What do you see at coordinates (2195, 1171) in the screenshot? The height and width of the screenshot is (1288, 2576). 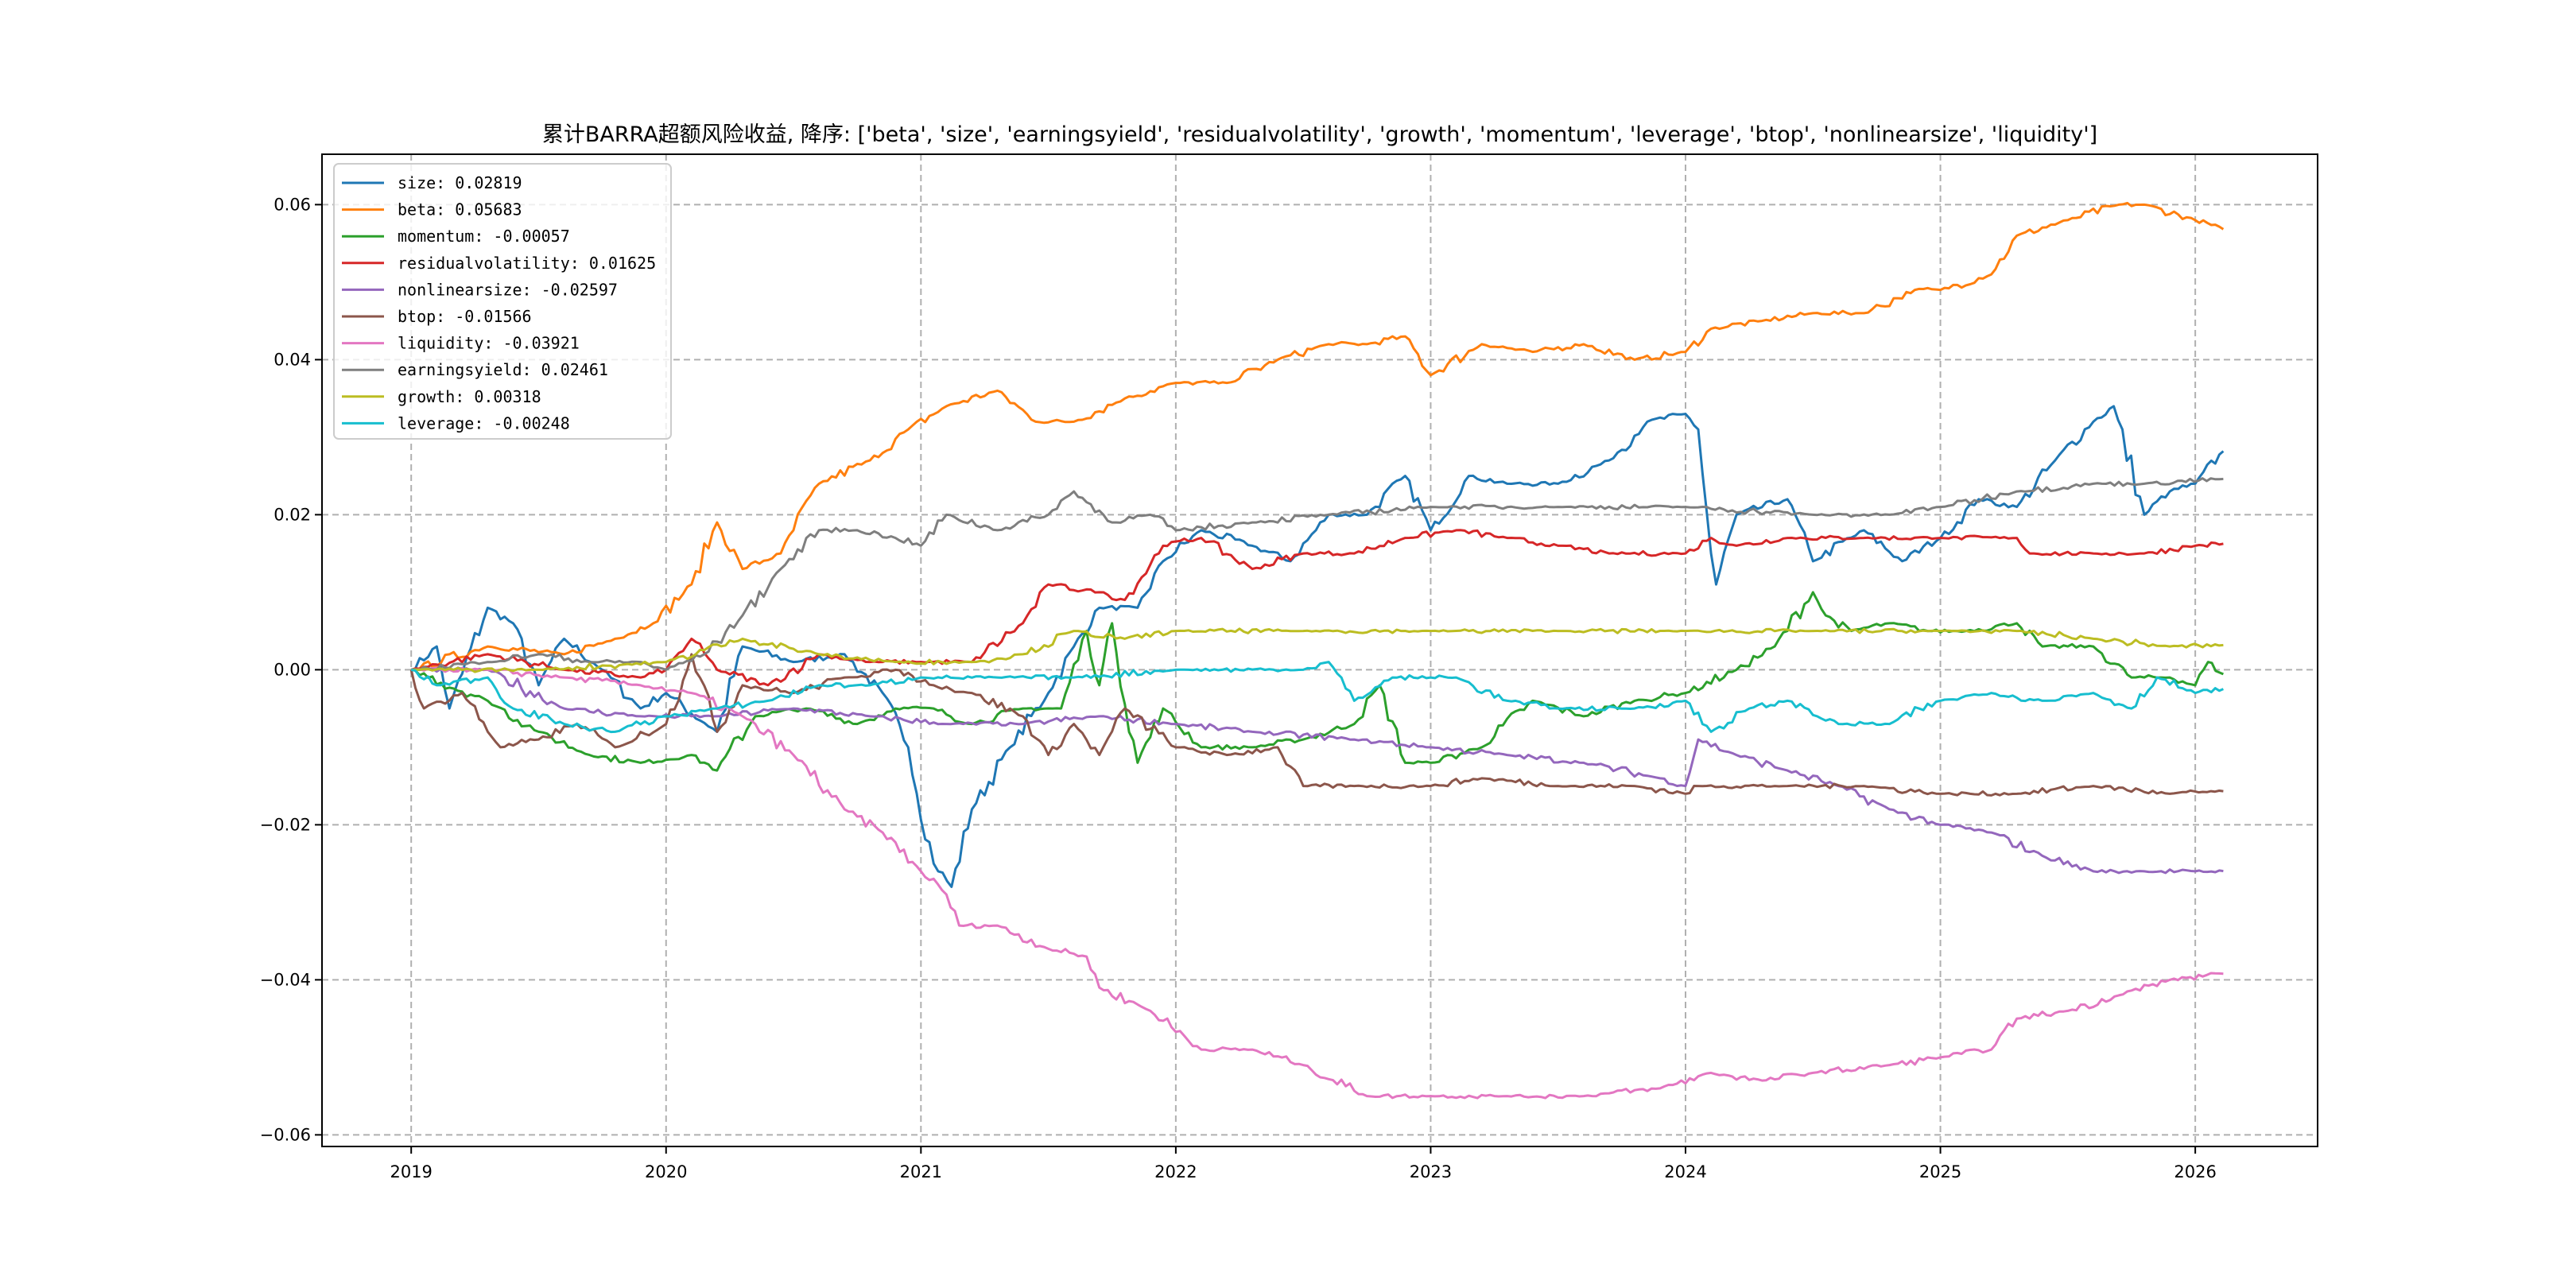 I see `x-tick-label: 2026` at bounding box center [2195, 1171].